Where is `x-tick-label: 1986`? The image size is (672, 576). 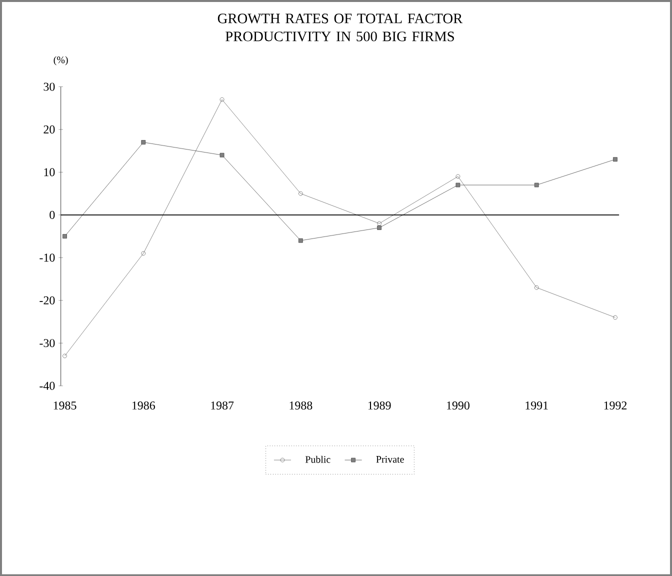 x-tick-label: 1986 is located at coordinates (144, 405).